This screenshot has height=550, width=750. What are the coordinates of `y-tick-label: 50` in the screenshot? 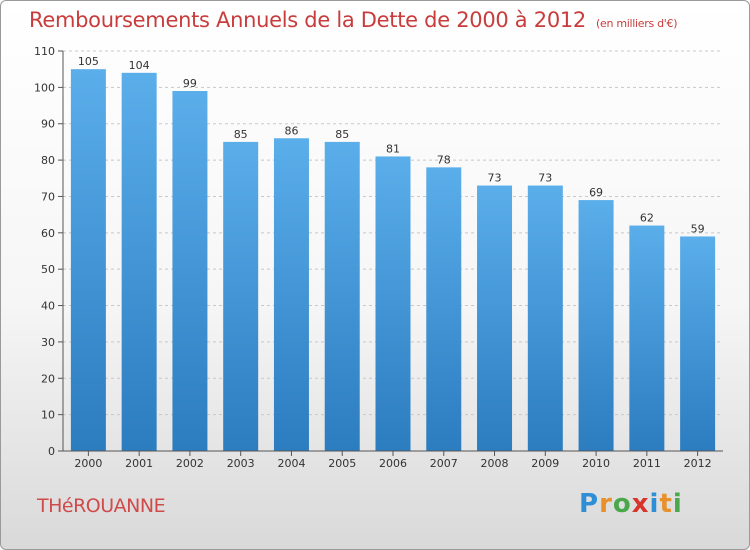 It's located at (48, 269).